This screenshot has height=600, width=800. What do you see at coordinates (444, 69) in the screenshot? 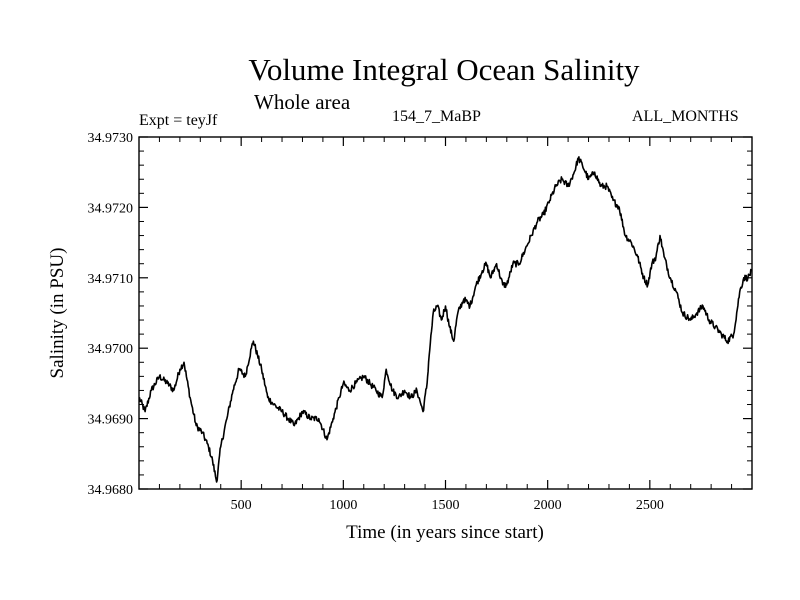
I see `chart-title: Volume Integral Ocean Salinity` at bounding box center [444, 69].